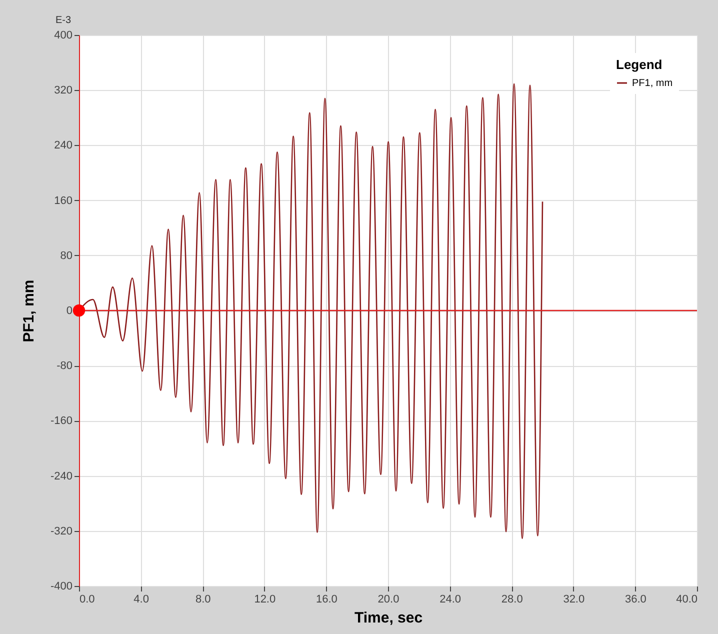 This screenshot has width=718, height=634. What do you see at coordinates (63, 90) in the screenshot?
I see `y-tick-label: 320` at bounding box center [63, 90].